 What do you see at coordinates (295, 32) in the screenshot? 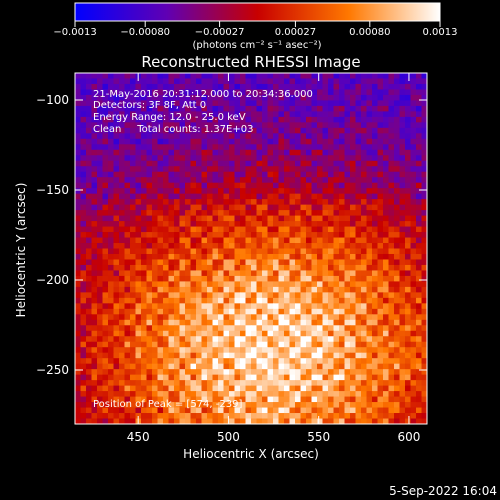
I see `colorbar-tick-label: 0.00027` at bounding box center [295, 32].